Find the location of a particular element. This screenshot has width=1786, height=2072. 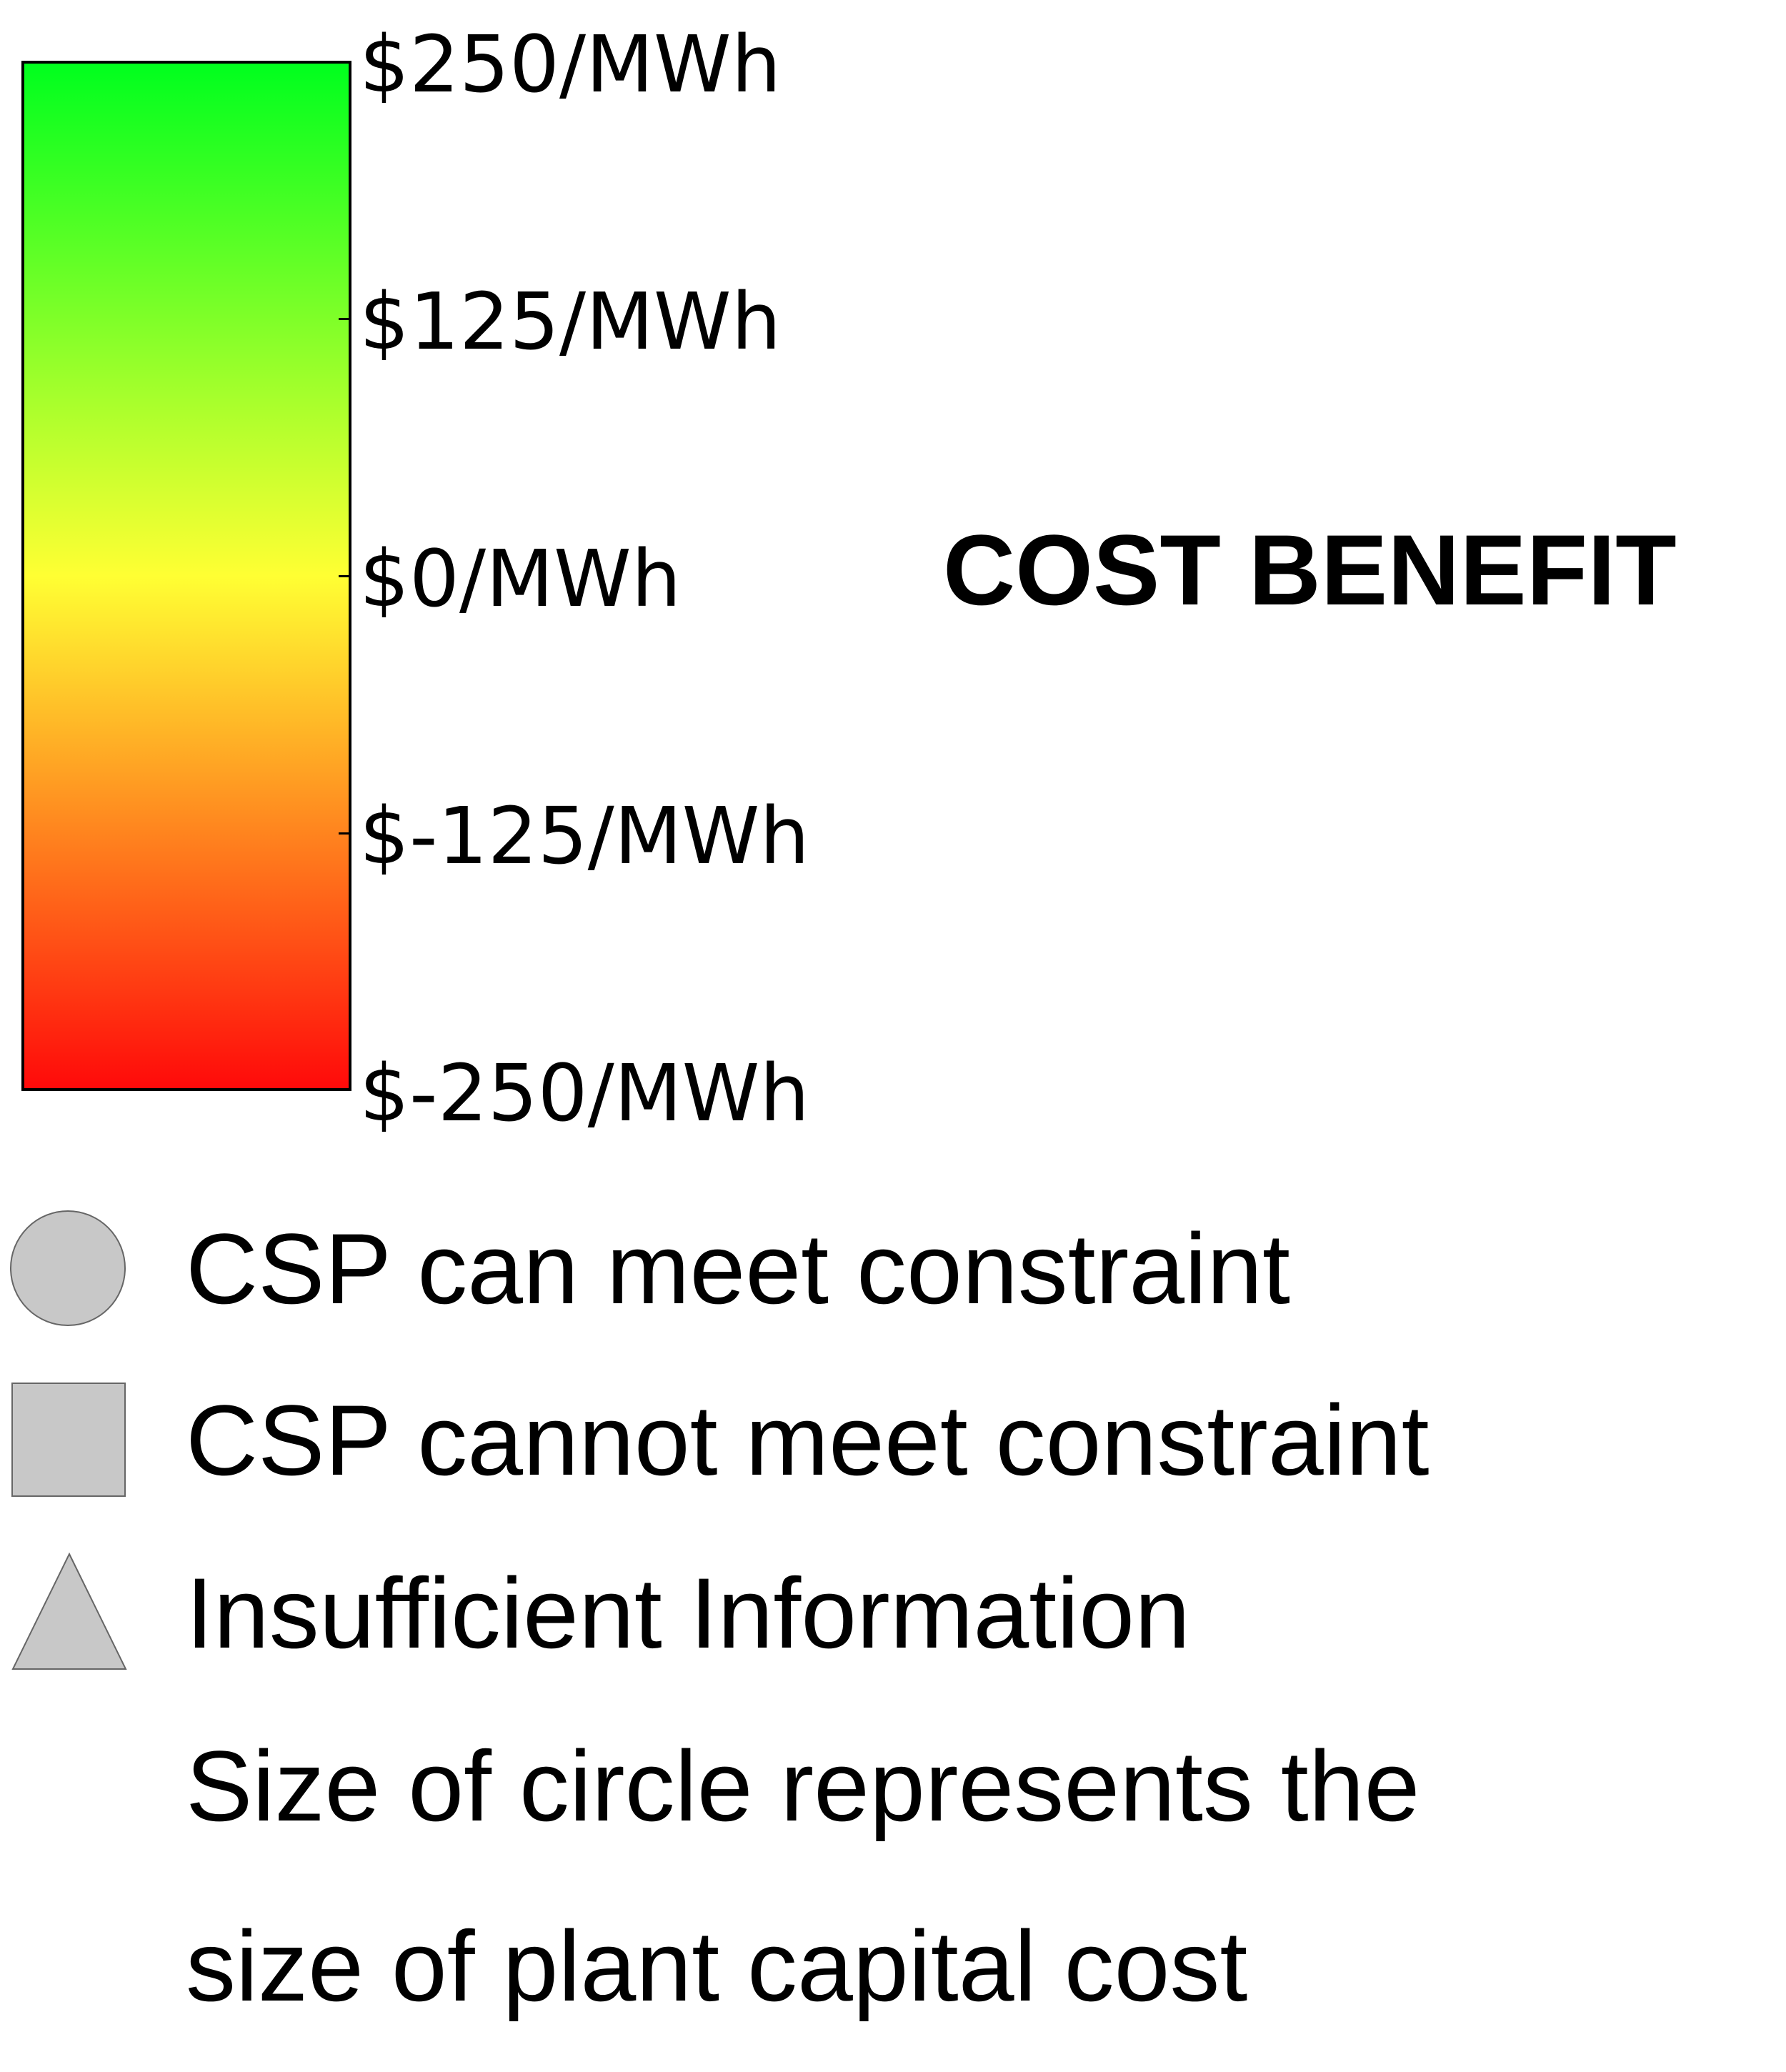

tick-label-125: $125/MWh is located at coordinates (570, 321).